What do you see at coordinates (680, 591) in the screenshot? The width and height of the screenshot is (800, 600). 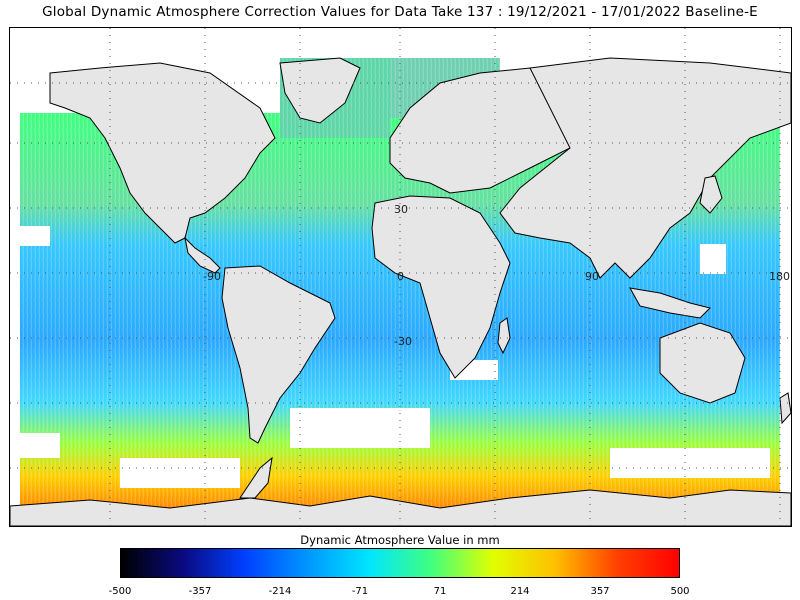 I see `colorbar-tick-label: 500` at bounding box center [680, 591].